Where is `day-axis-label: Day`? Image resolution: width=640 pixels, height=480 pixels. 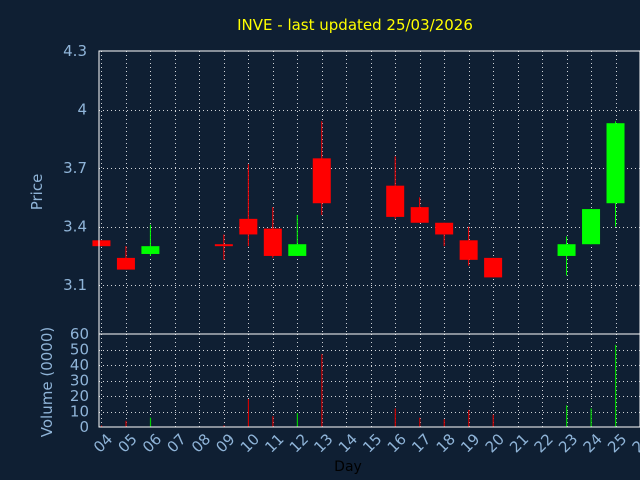
day-axis-label: Day is located at coordinates (348, 467).